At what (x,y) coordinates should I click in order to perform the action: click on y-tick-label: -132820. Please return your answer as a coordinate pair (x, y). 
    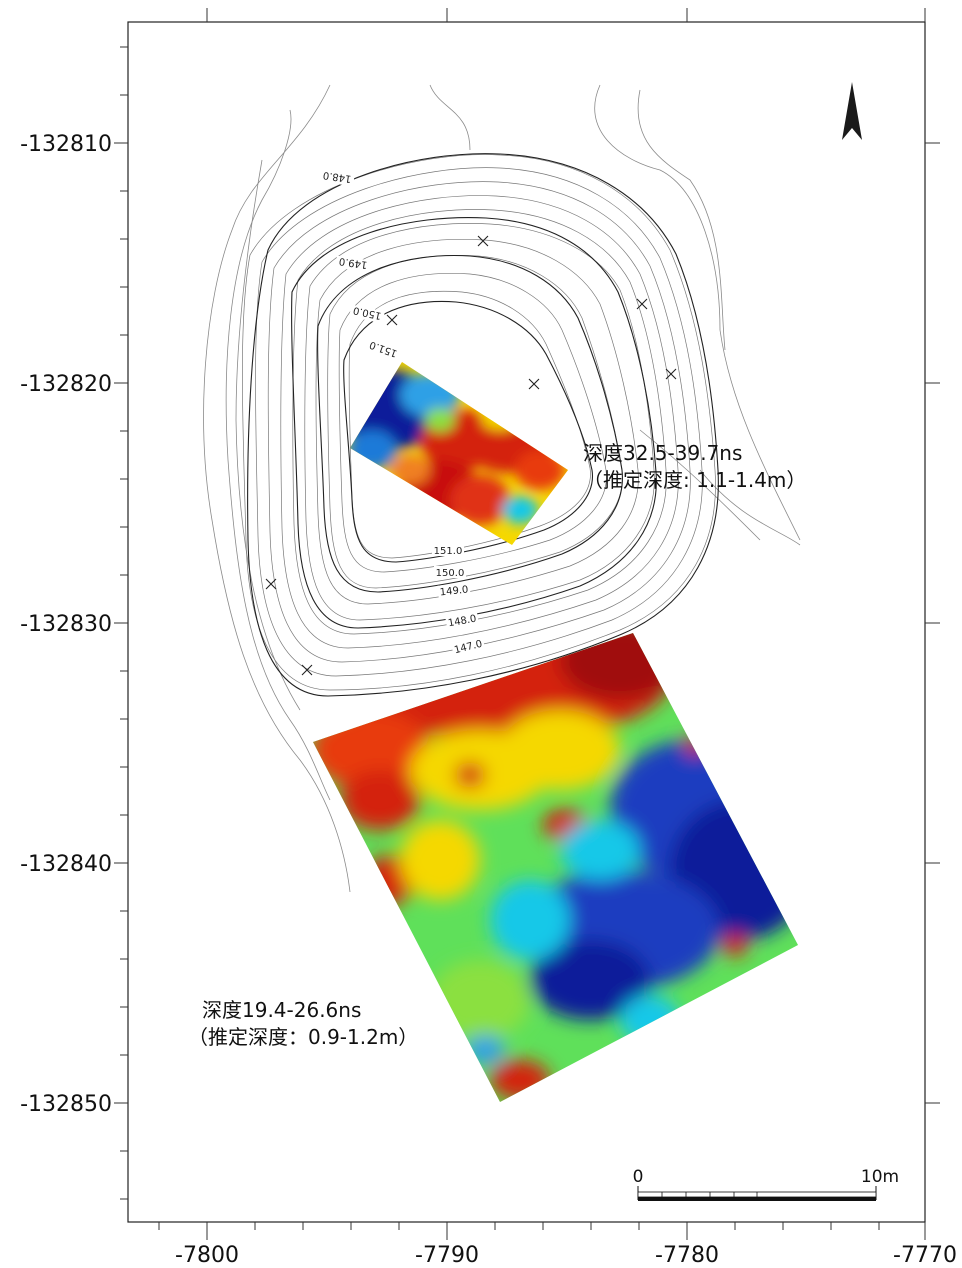
    Looking at the image, I should click on (66, 384).